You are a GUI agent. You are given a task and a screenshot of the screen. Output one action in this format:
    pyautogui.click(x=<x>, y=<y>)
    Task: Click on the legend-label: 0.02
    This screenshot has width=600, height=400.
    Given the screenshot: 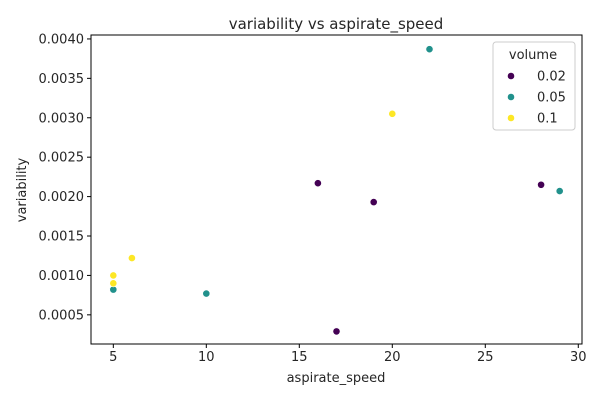 What is the action you would take?
    pyautogui.click(x=551, y=77)
    